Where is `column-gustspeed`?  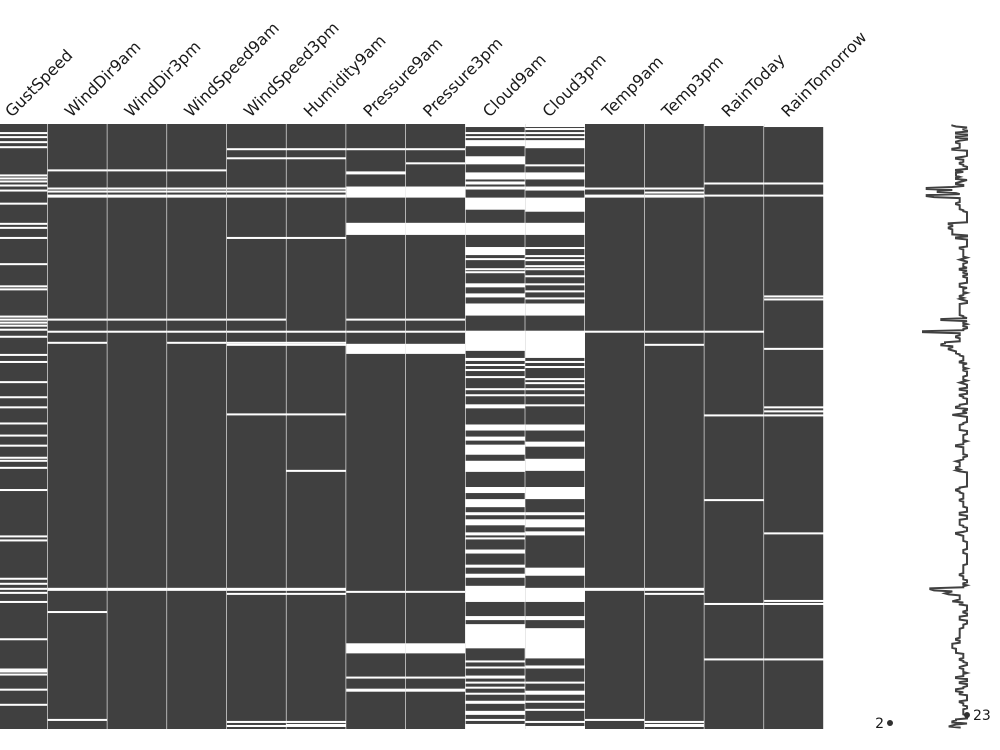
column-gustspeed is located at coordinates (24, 426).